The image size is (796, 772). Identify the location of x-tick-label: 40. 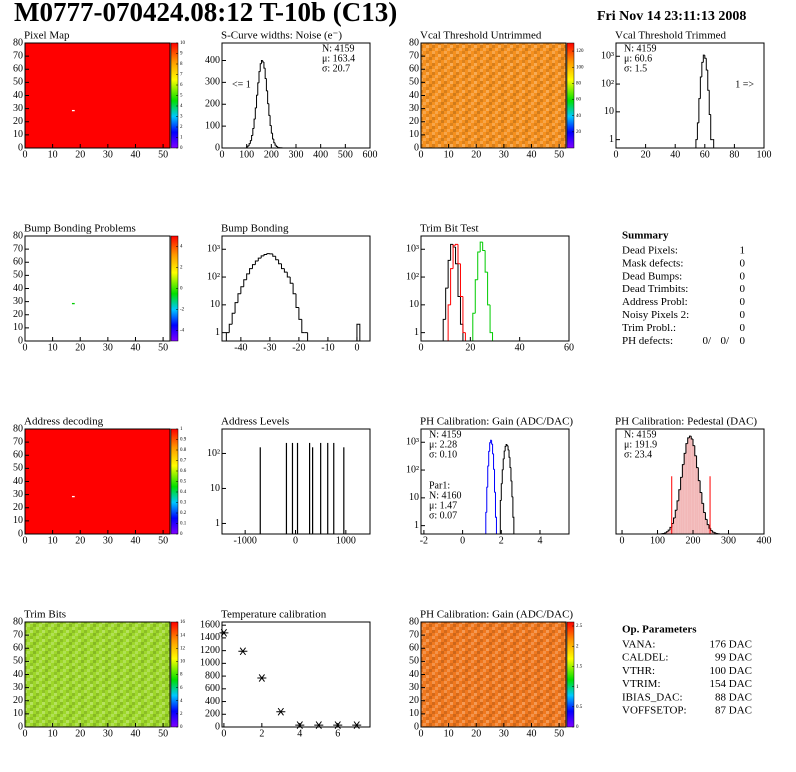
(520, 347).